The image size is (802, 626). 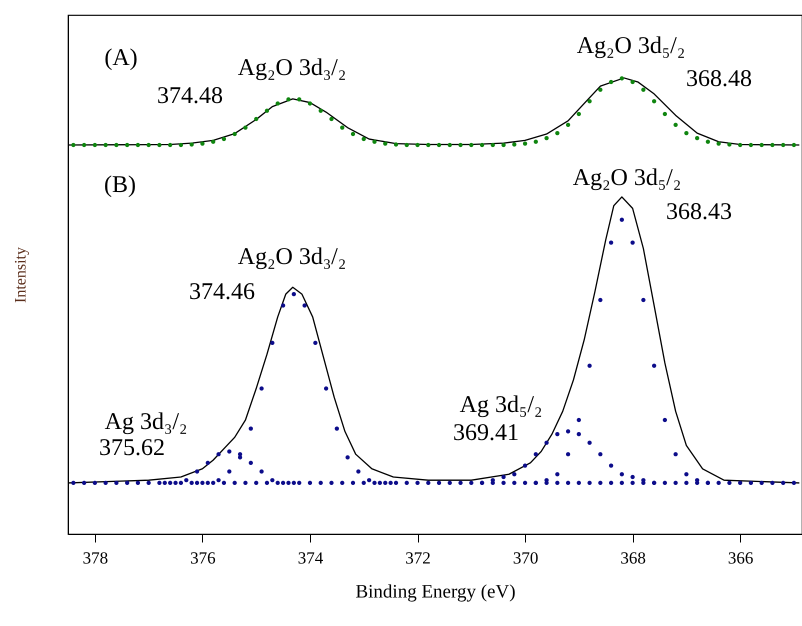 I want to click on annotation: 374.46, so click(x=222, y=292).